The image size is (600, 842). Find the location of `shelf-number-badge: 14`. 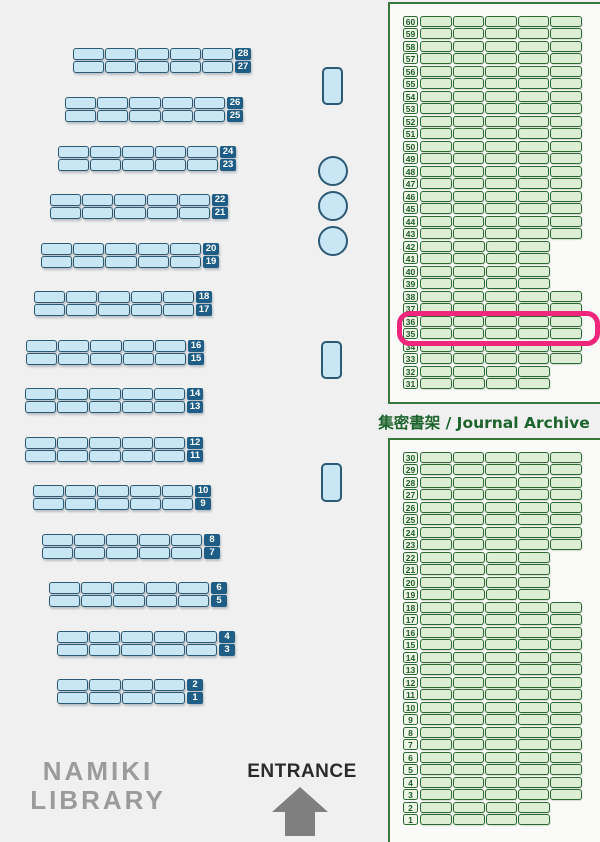

shelf-number-badge: 14 is located at coordinates (195, 394).